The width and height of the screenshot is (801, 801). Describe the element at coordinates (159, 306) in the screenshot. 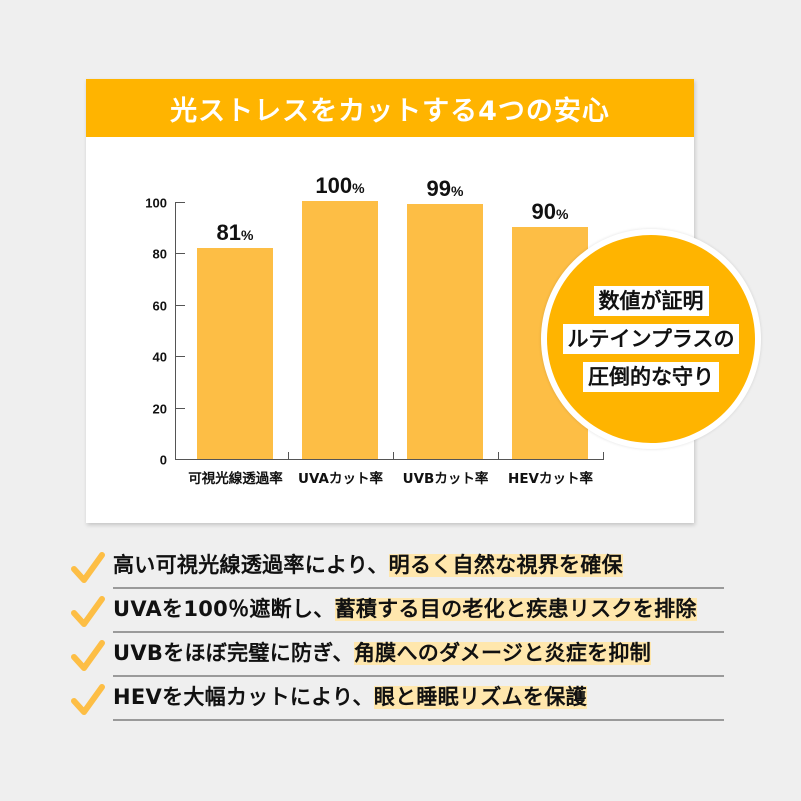

I see `y-tick-label: 60` at that location.